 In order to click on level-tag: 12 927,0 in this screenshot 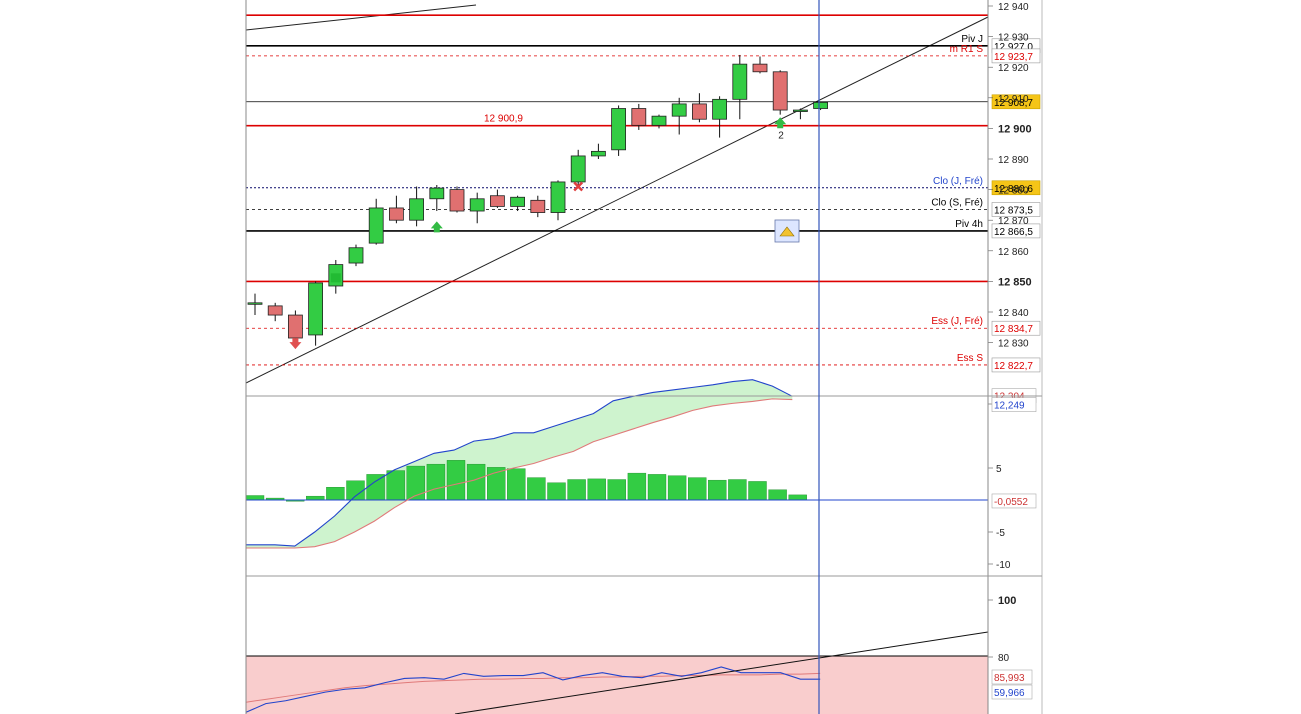, I will do `click(1013, 47)`.